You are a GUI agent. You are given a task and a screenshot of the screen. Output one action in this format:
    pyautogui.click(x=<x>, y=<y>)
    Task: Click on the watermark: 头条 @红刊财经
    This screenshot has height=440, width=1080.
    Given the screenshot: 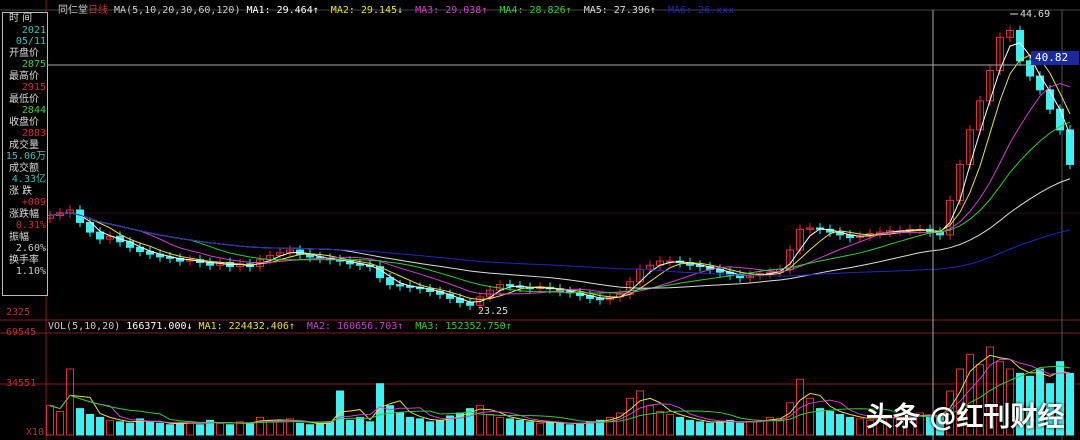 What is the action you would take?
    pyautogui.click(x=965, y=417)
    